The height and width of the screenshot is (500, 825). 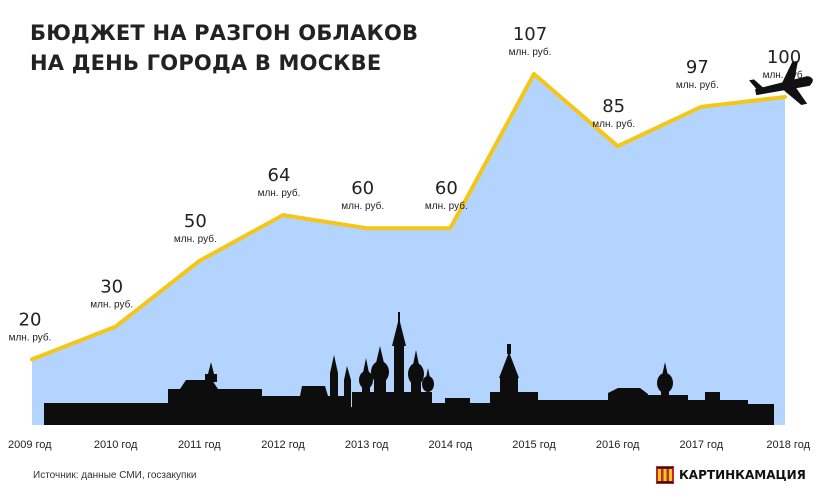 What do you see at coordinates (451, 445) in the screenshot?
I see `x-tick-label: 2014 год` at bounding box center [451, 445].